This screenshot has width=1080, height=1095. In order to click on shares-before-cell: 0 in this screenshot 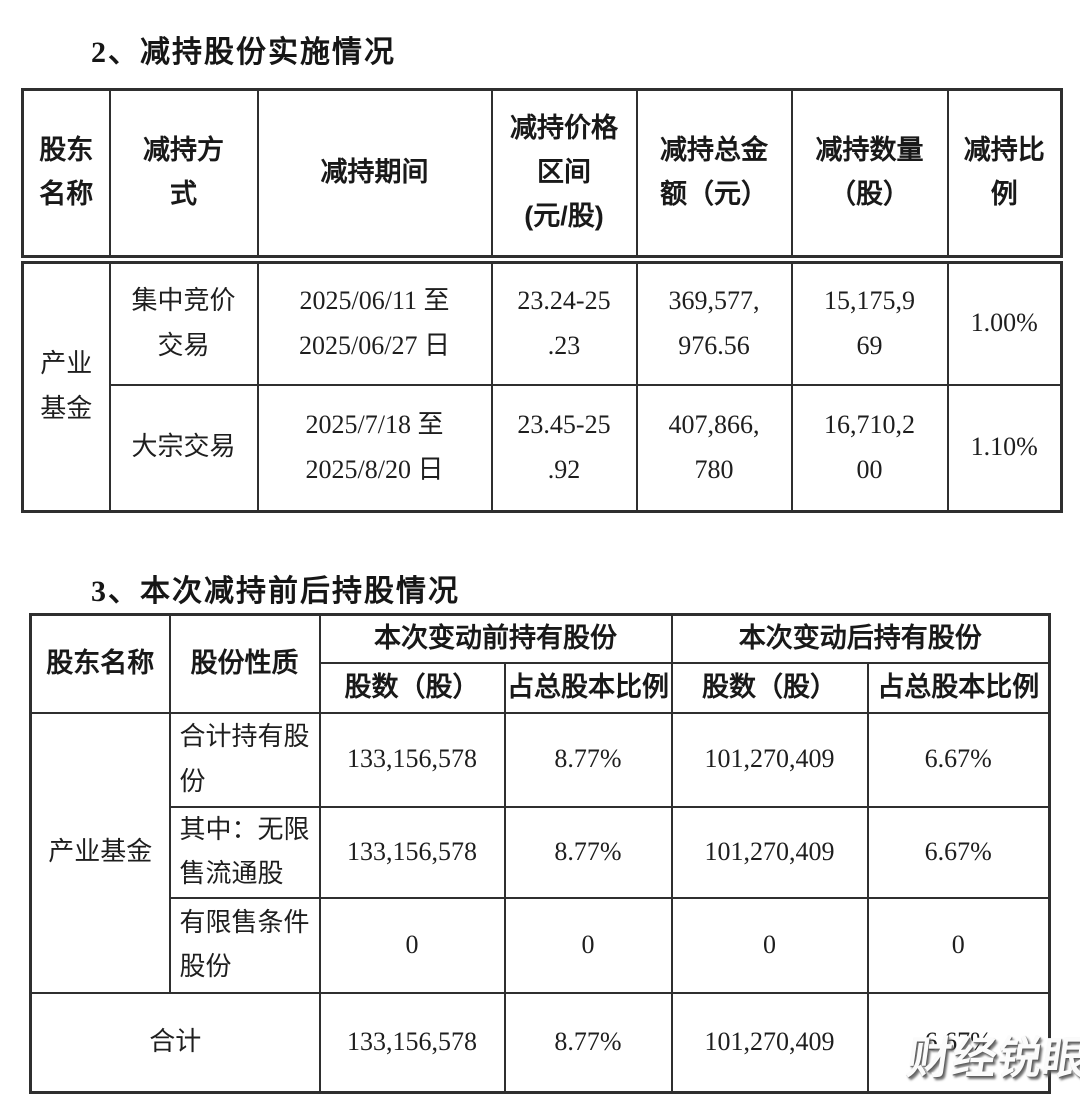, I will do `click(412, 945)`.